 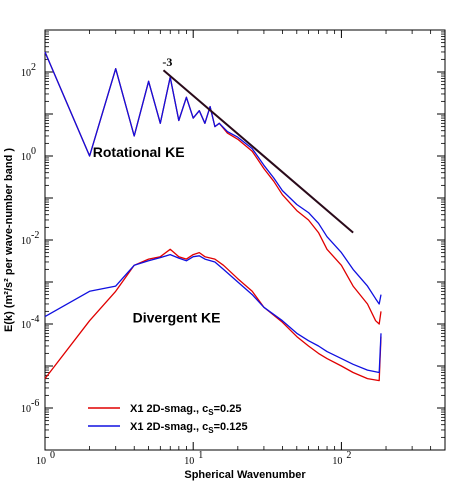 I want to click on y-tick-exponent: 2, so click(x=33, y=67).